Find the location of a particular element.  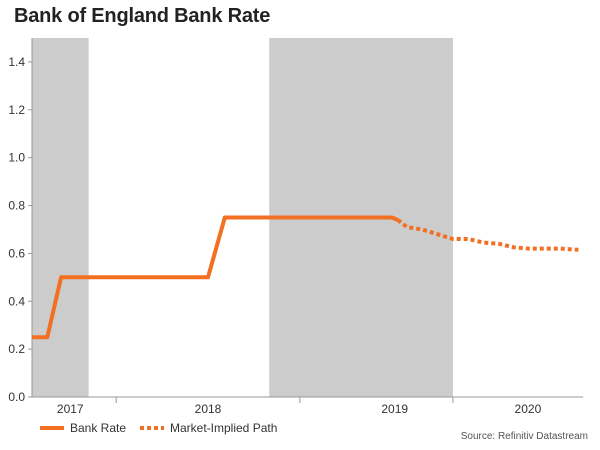

y-tick-label-4: 0.8 is located at coordinates (16, 206).